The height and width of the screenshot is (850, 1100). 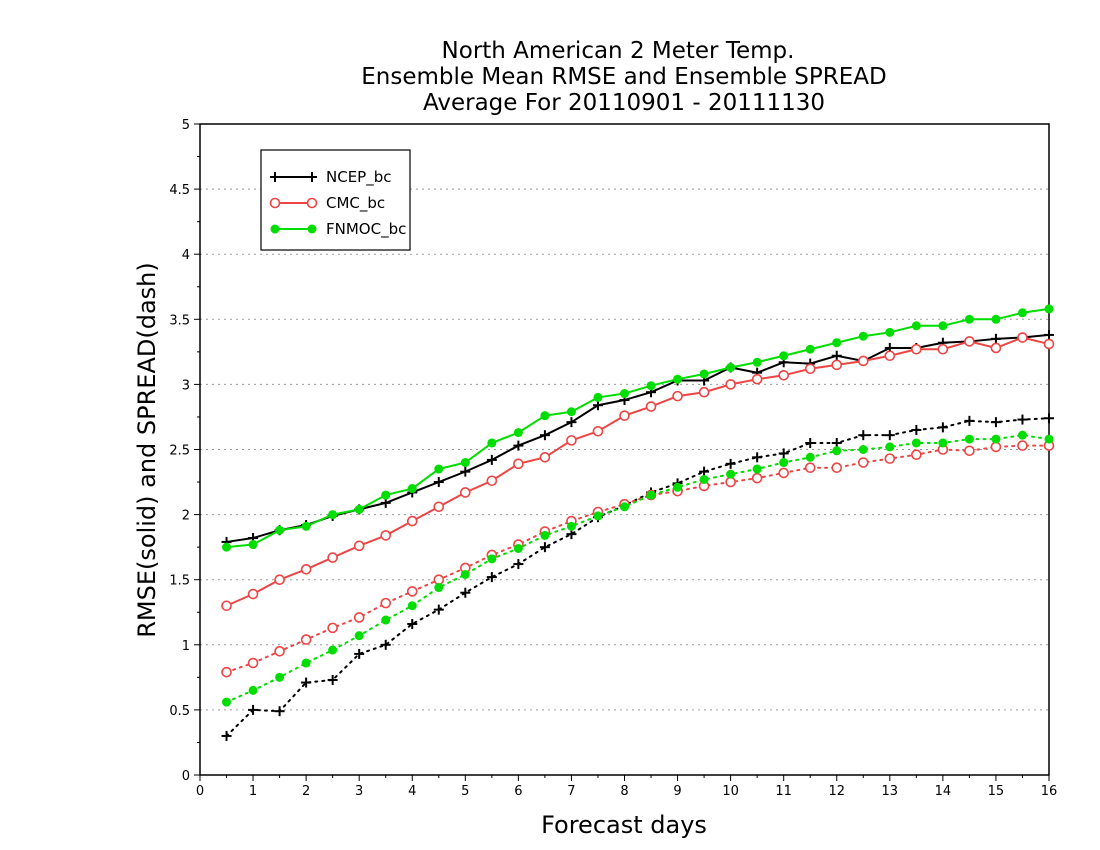 I want to click on legend: NCEP_bc CMC_bc FNMOC_bc, so click(x=335, y=200).